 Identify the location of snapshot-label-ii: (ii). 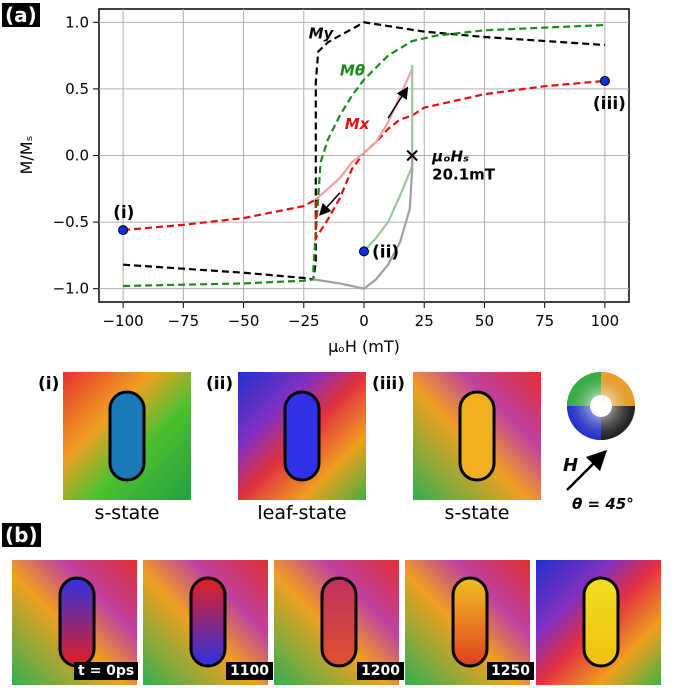
(220, 384).